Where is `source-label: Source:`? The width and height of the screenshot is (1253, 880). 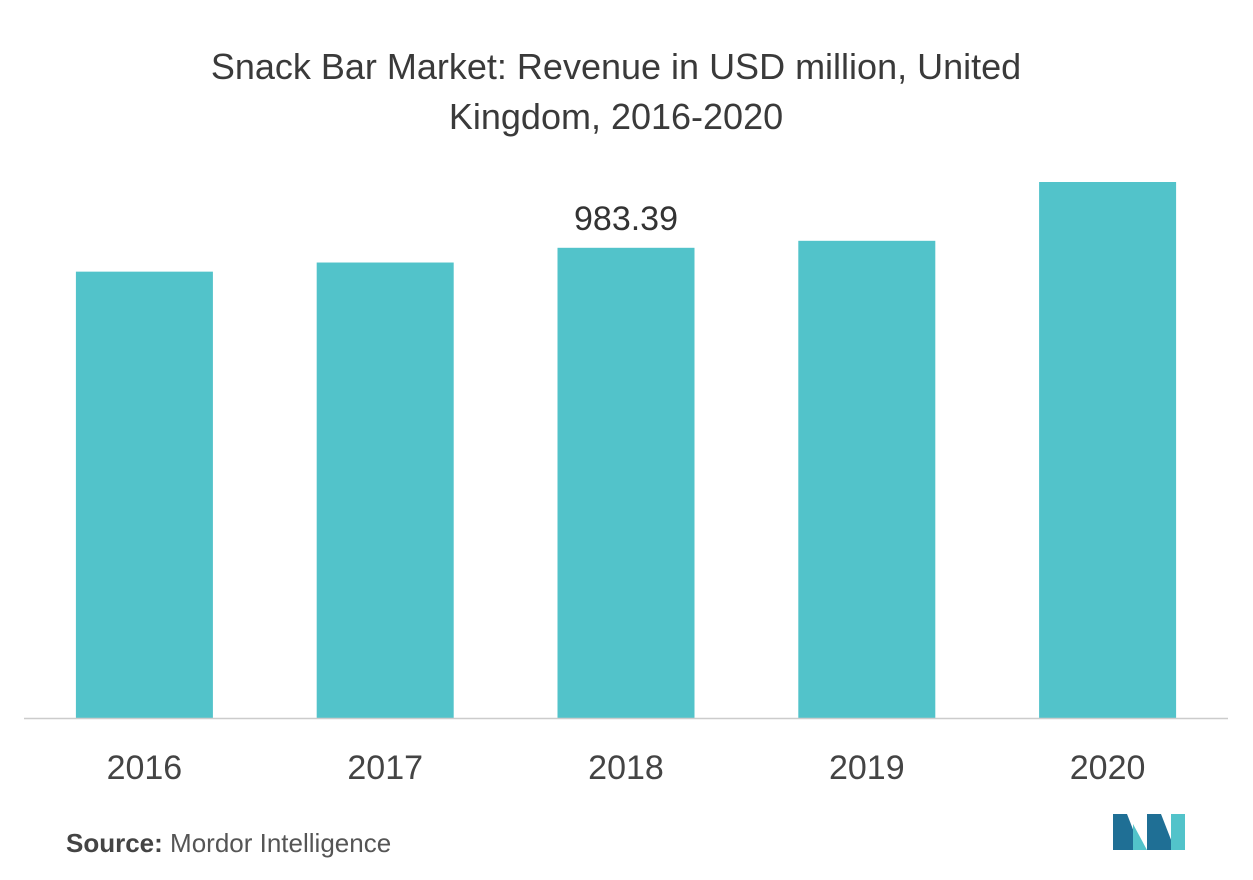
source-label: Source: is located at coordinates (114, 843).